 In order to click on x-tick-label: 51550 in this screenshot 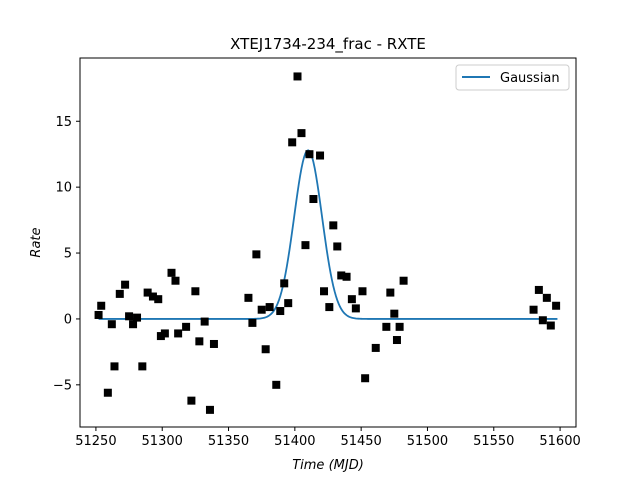, I will do `click(493, 441)`.